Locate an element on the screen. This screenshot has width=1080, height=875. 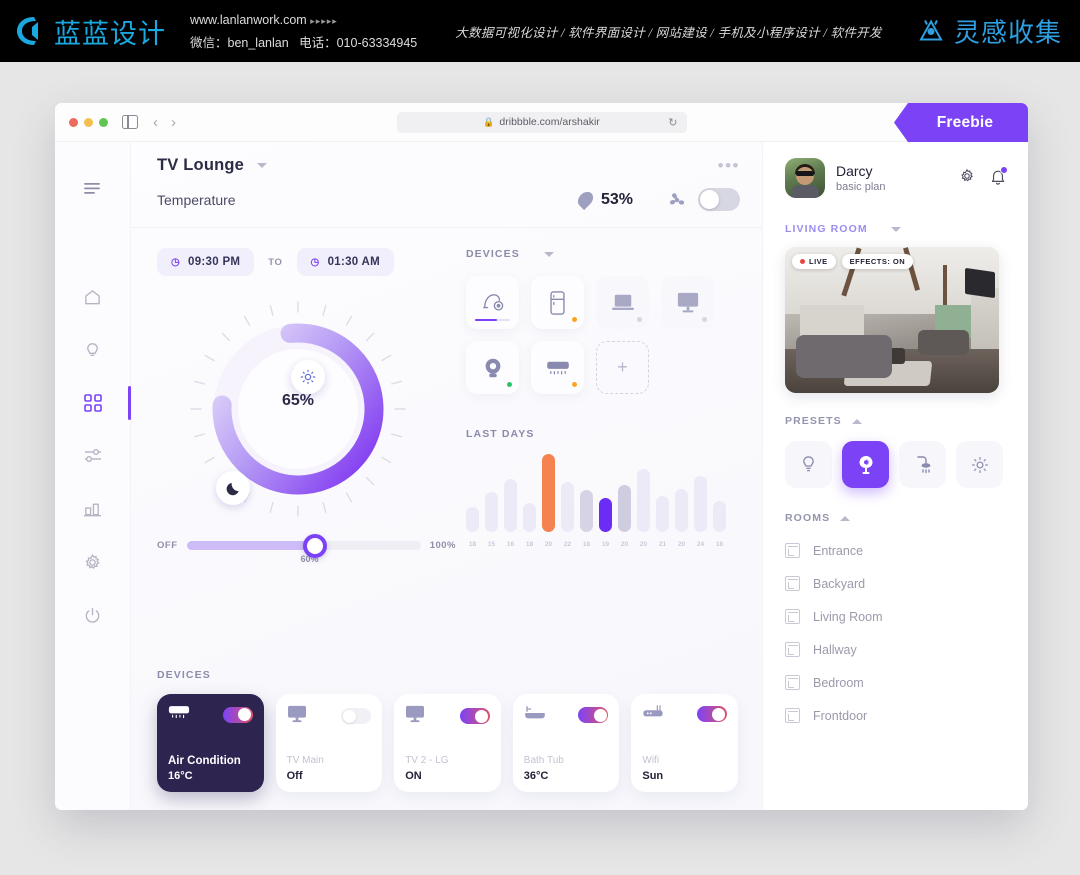
device-card: TV 2 - LG ON is located at coordinates (447, 743).